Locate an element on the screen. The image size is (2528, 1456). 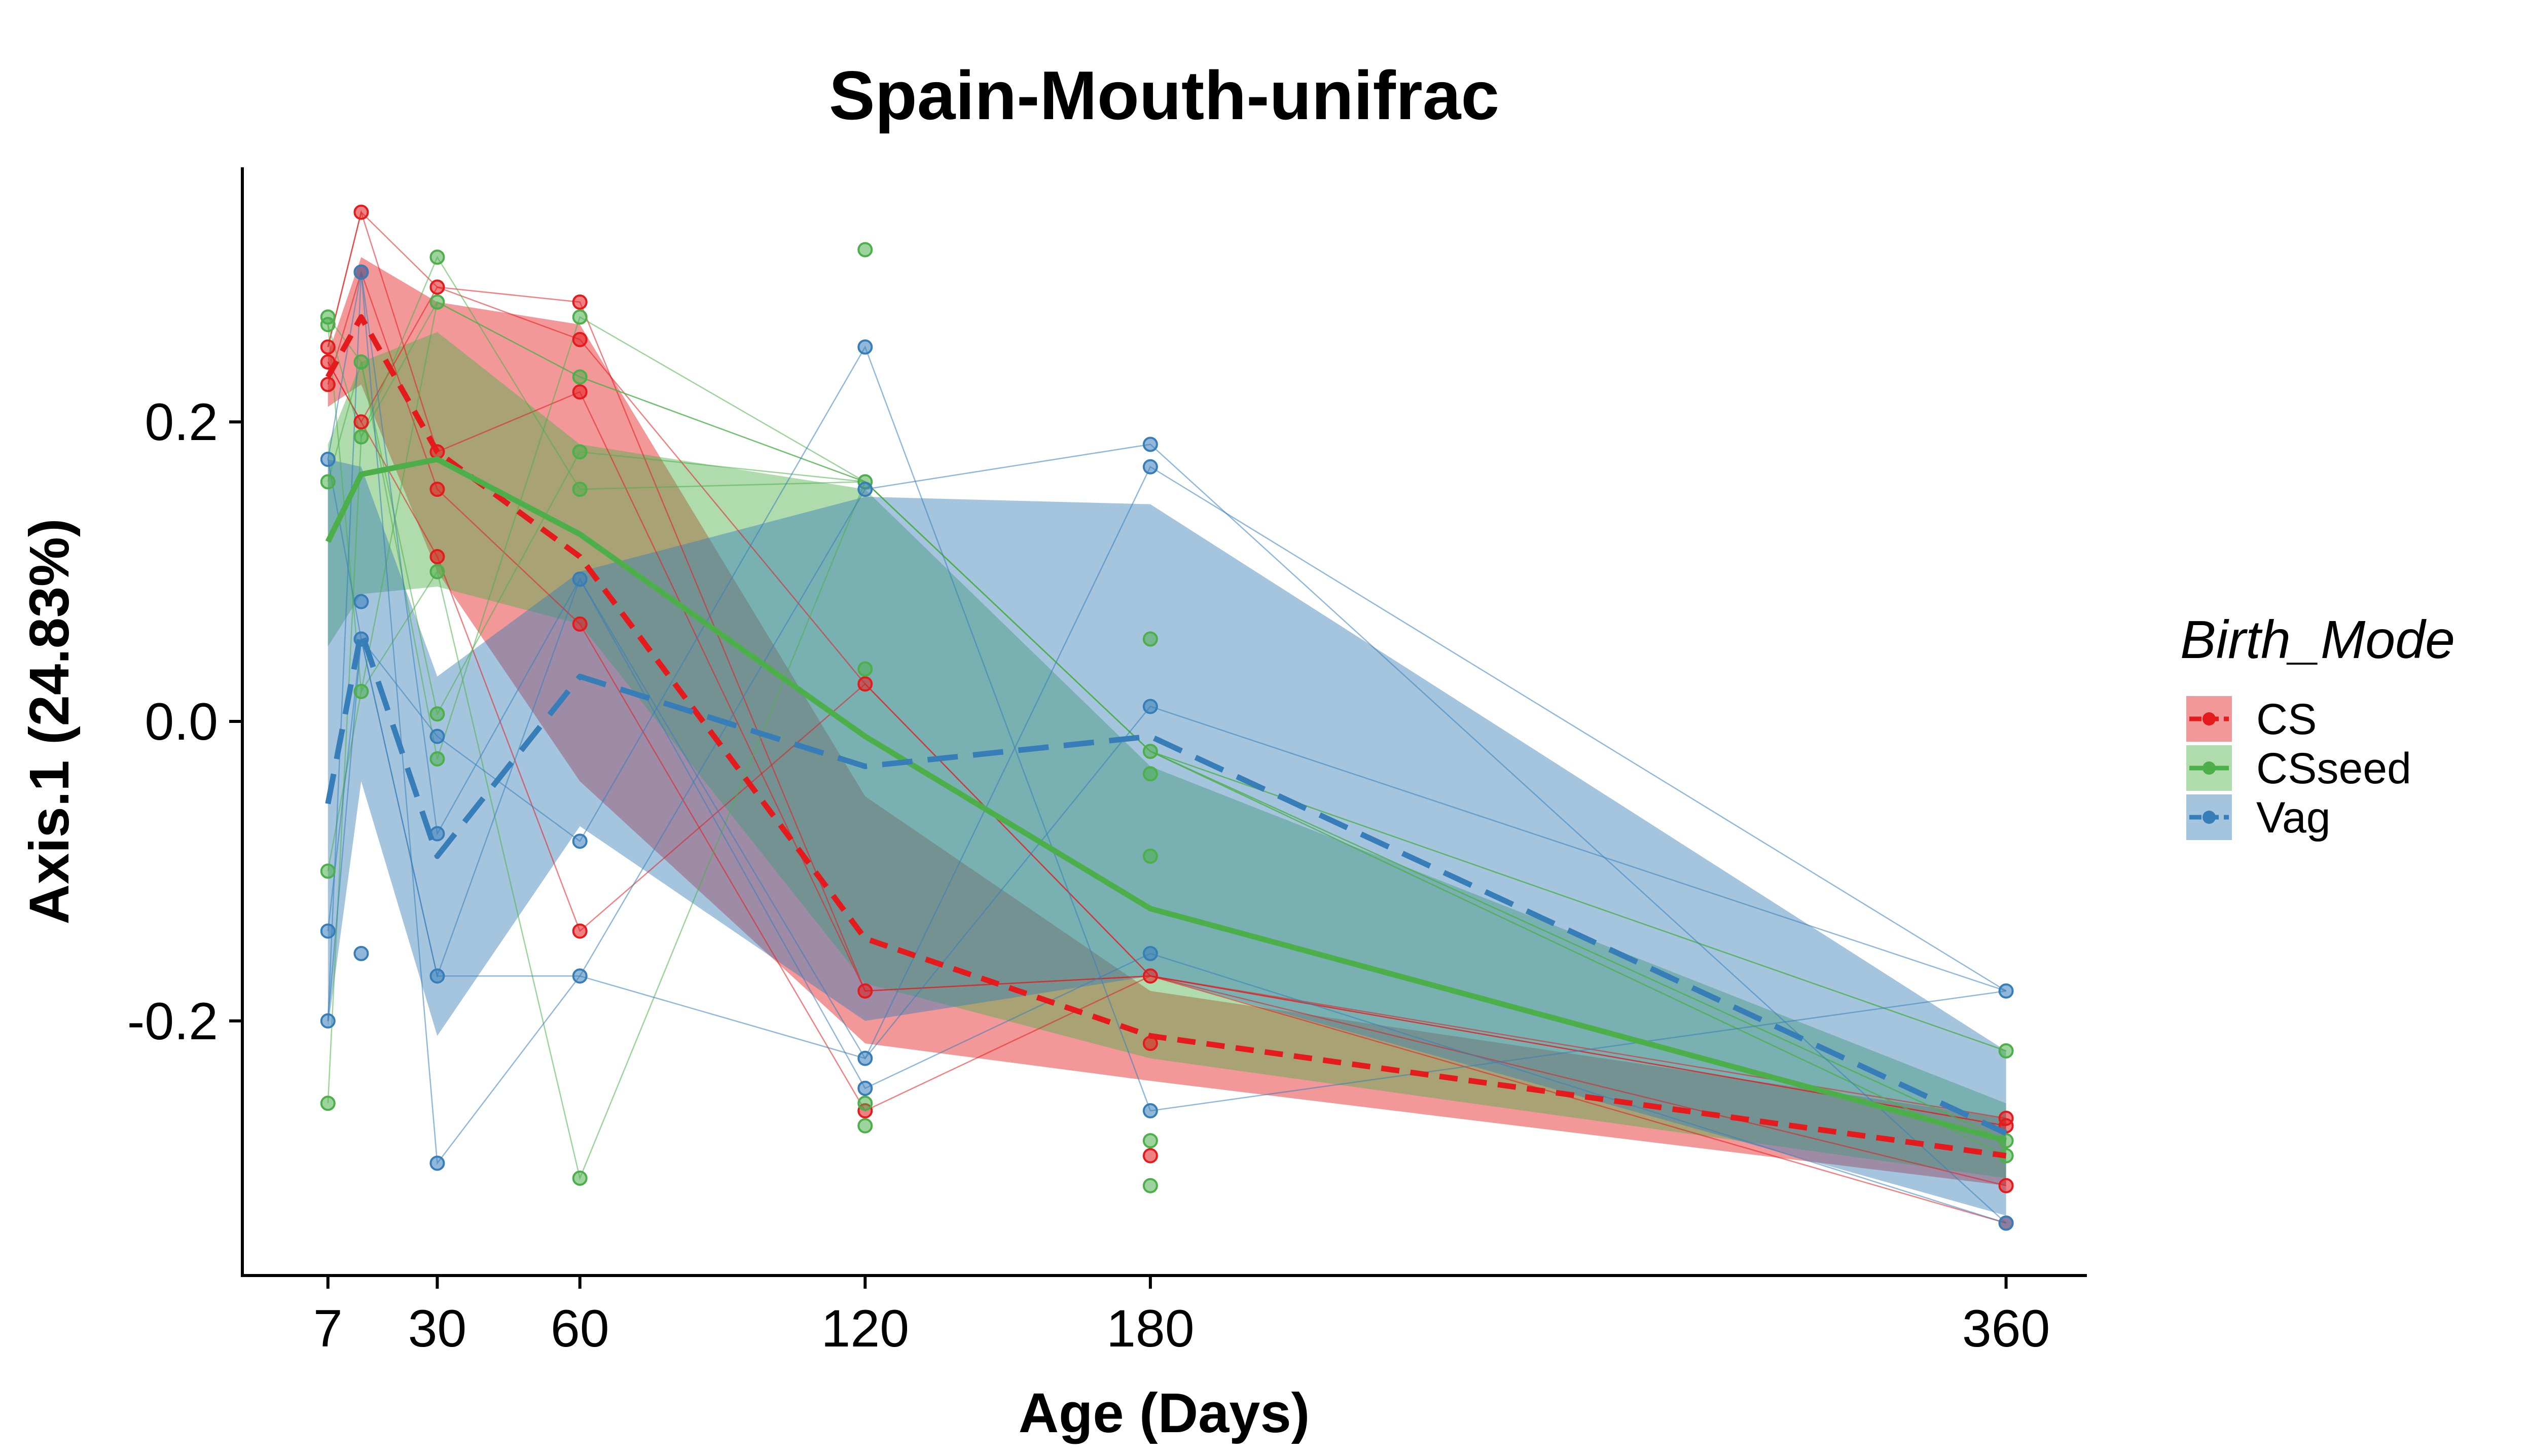
y-axis-title: Axis.1 (24.83%) is located at coordinates (49, 722).